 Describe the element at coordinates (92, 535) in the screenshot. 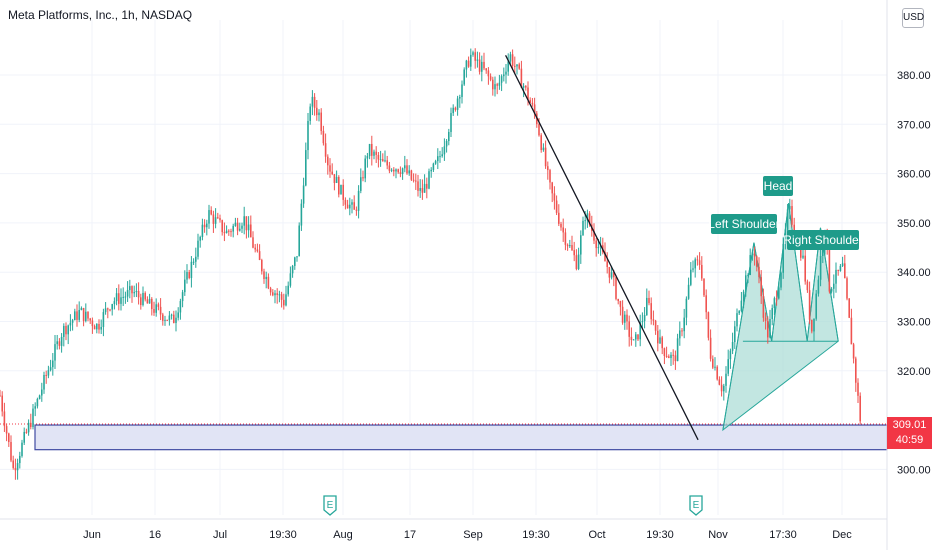

I see `x-tick-label: Jun` at that location.